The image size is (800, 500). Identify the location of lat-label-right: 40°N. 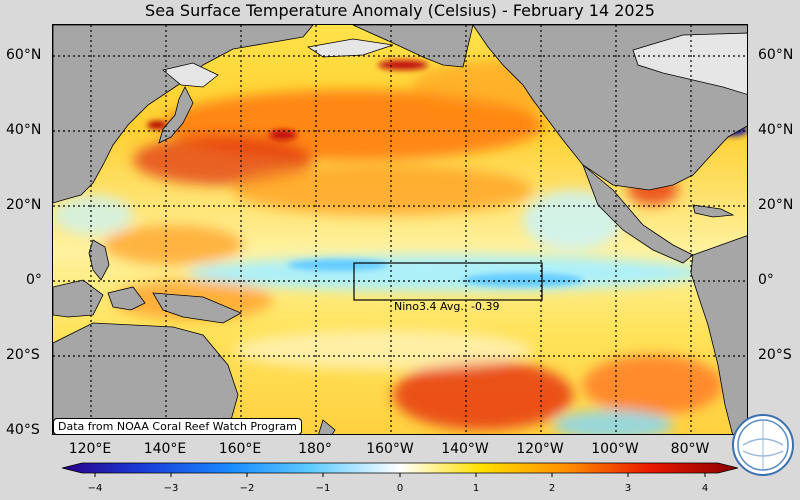
(776, 130).